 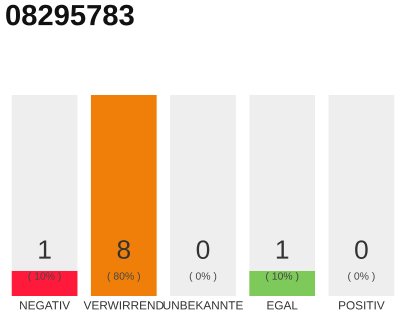 I want to click on annotation: ( 80% ), so click(x=124, y=277).